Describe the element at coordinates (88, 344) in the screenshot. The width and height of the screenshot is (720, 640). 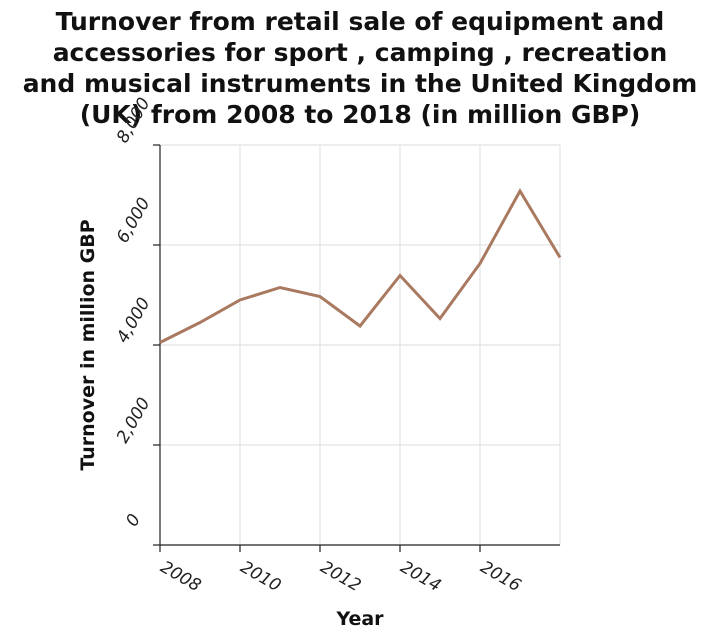
I see `y-axis-label: Turnover in million GBP` at that location.